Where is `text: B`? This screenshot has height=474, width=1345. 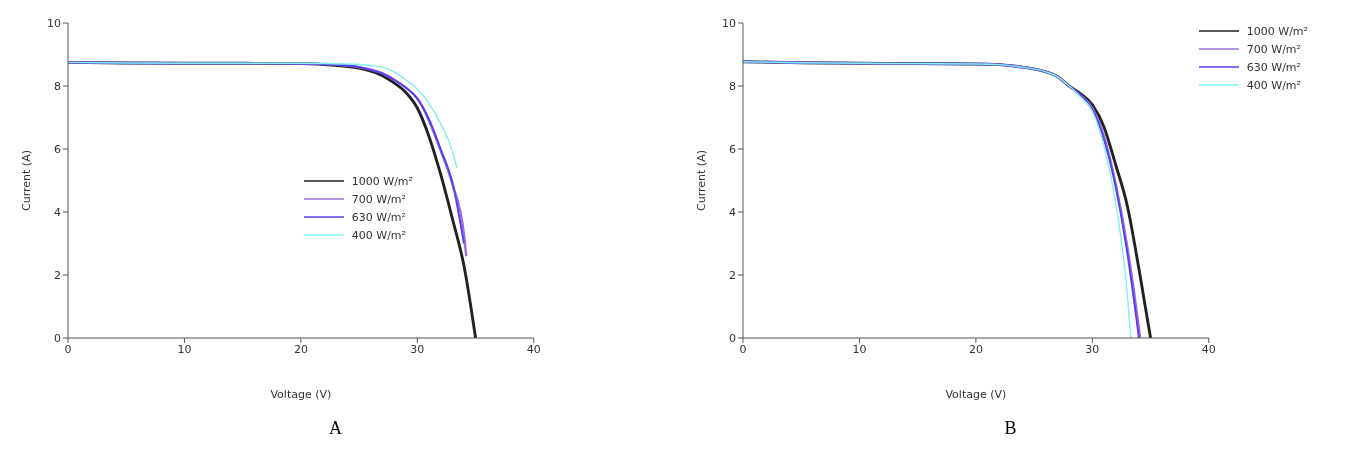
text: B is located at coordinates (1010, 428).